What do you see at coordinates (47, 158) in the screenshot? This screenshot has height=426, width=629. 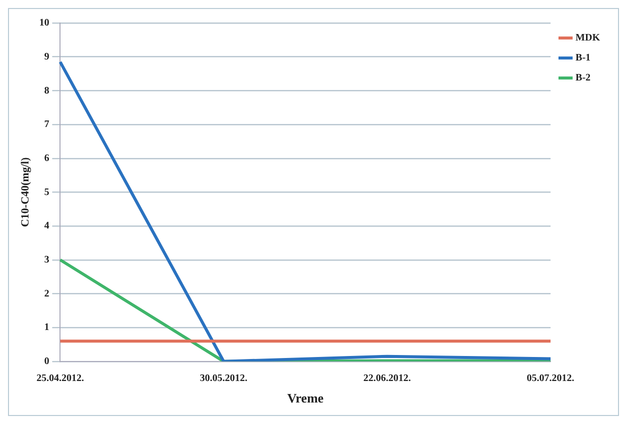 I see `y-tick-label: 6` at bounding box center [47, 158].